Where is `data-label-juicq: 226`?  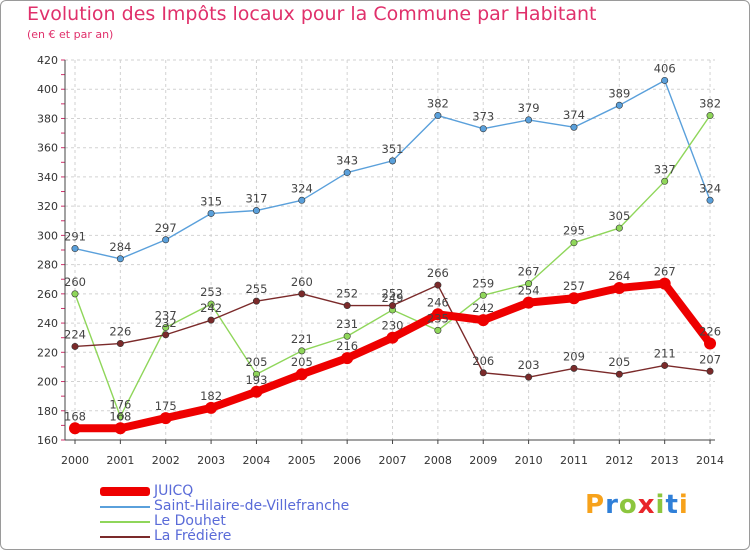
data-label-juicq: 226 is located at coordinates (710, 332).